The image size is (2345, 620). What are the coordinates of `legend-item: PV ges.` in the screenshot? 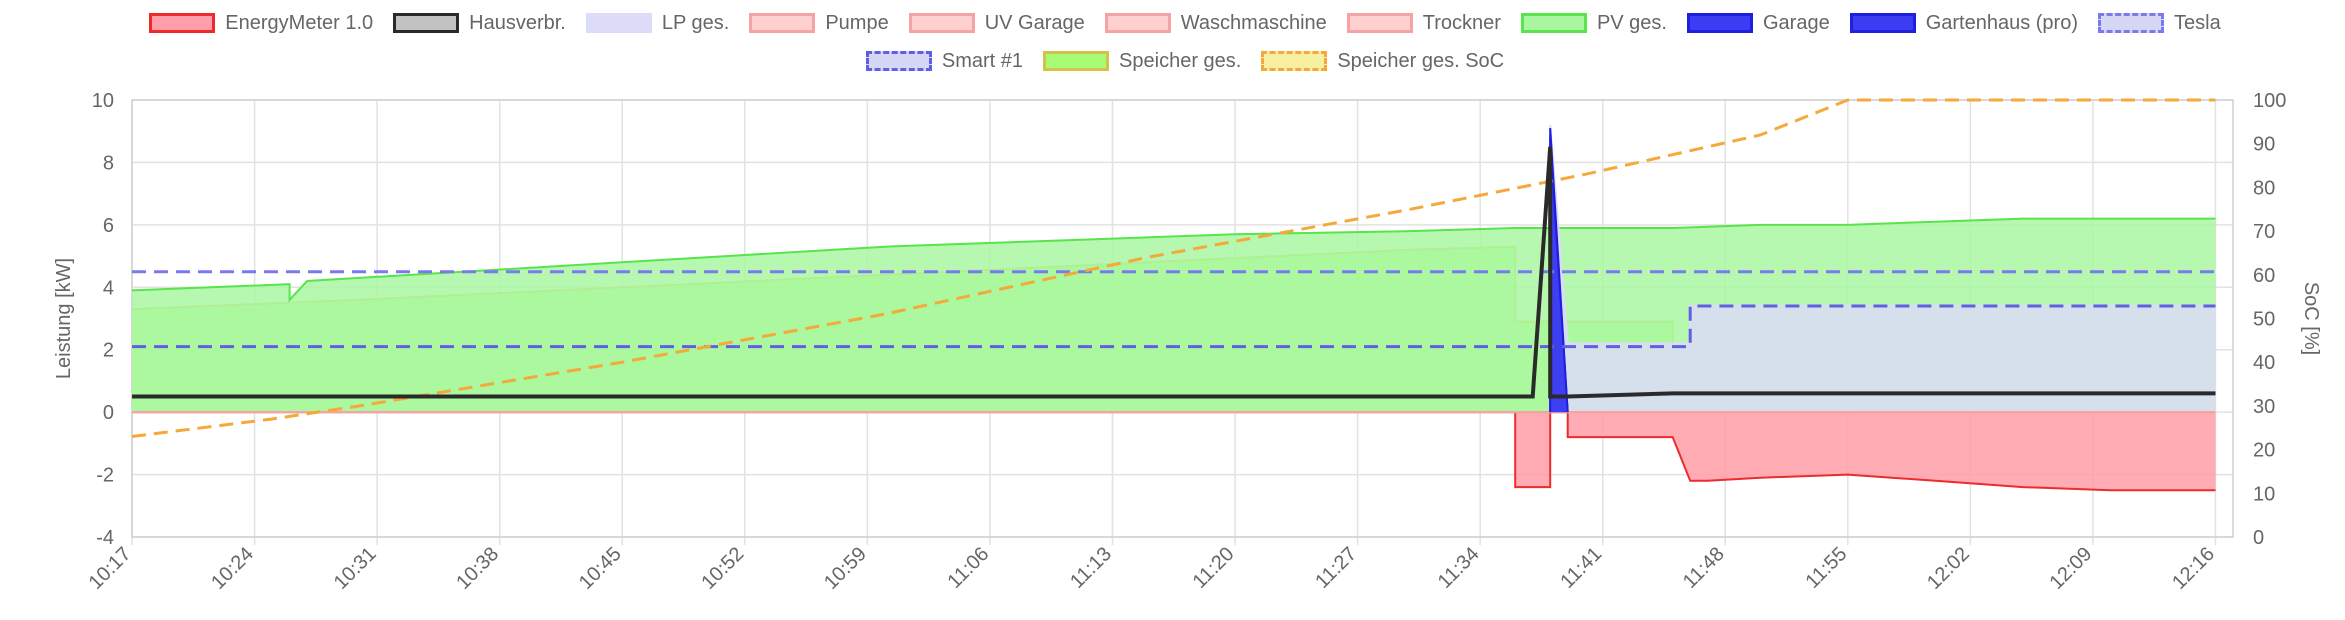 It's located at (1593, 23).